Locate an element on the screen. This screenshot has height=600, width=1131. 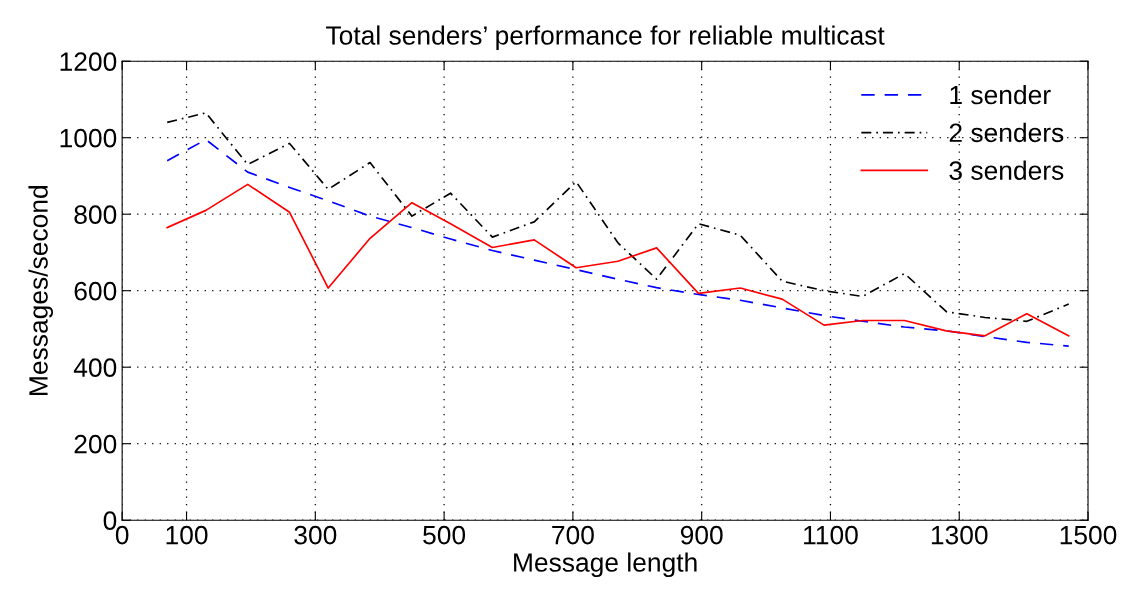
y-axis-title: Messages/second is located at coordinates (41, 290).